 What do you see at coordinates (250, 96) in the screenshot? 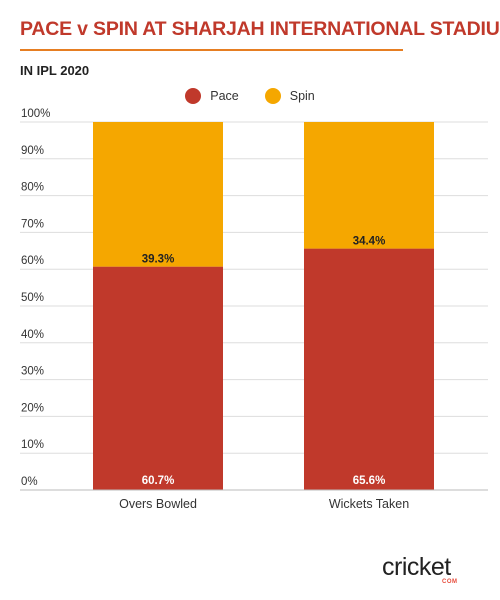
I see `legend: Pace Spin` at bounding box center [250, 96].